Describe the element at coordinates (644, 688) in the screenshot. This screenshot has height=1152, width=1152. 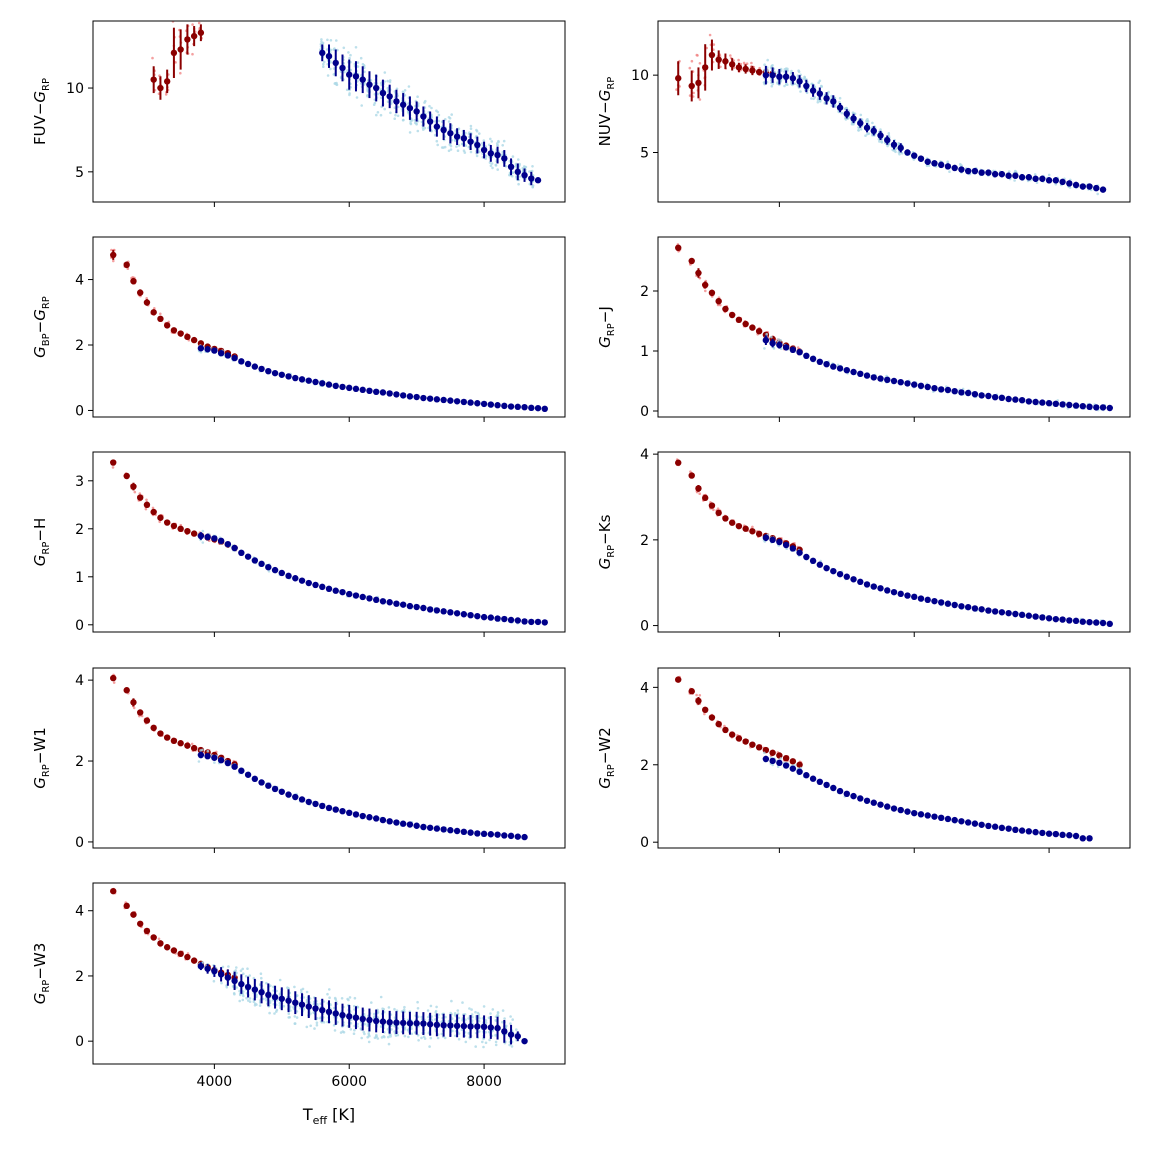
I see `y-tick-label: 4` at that location.